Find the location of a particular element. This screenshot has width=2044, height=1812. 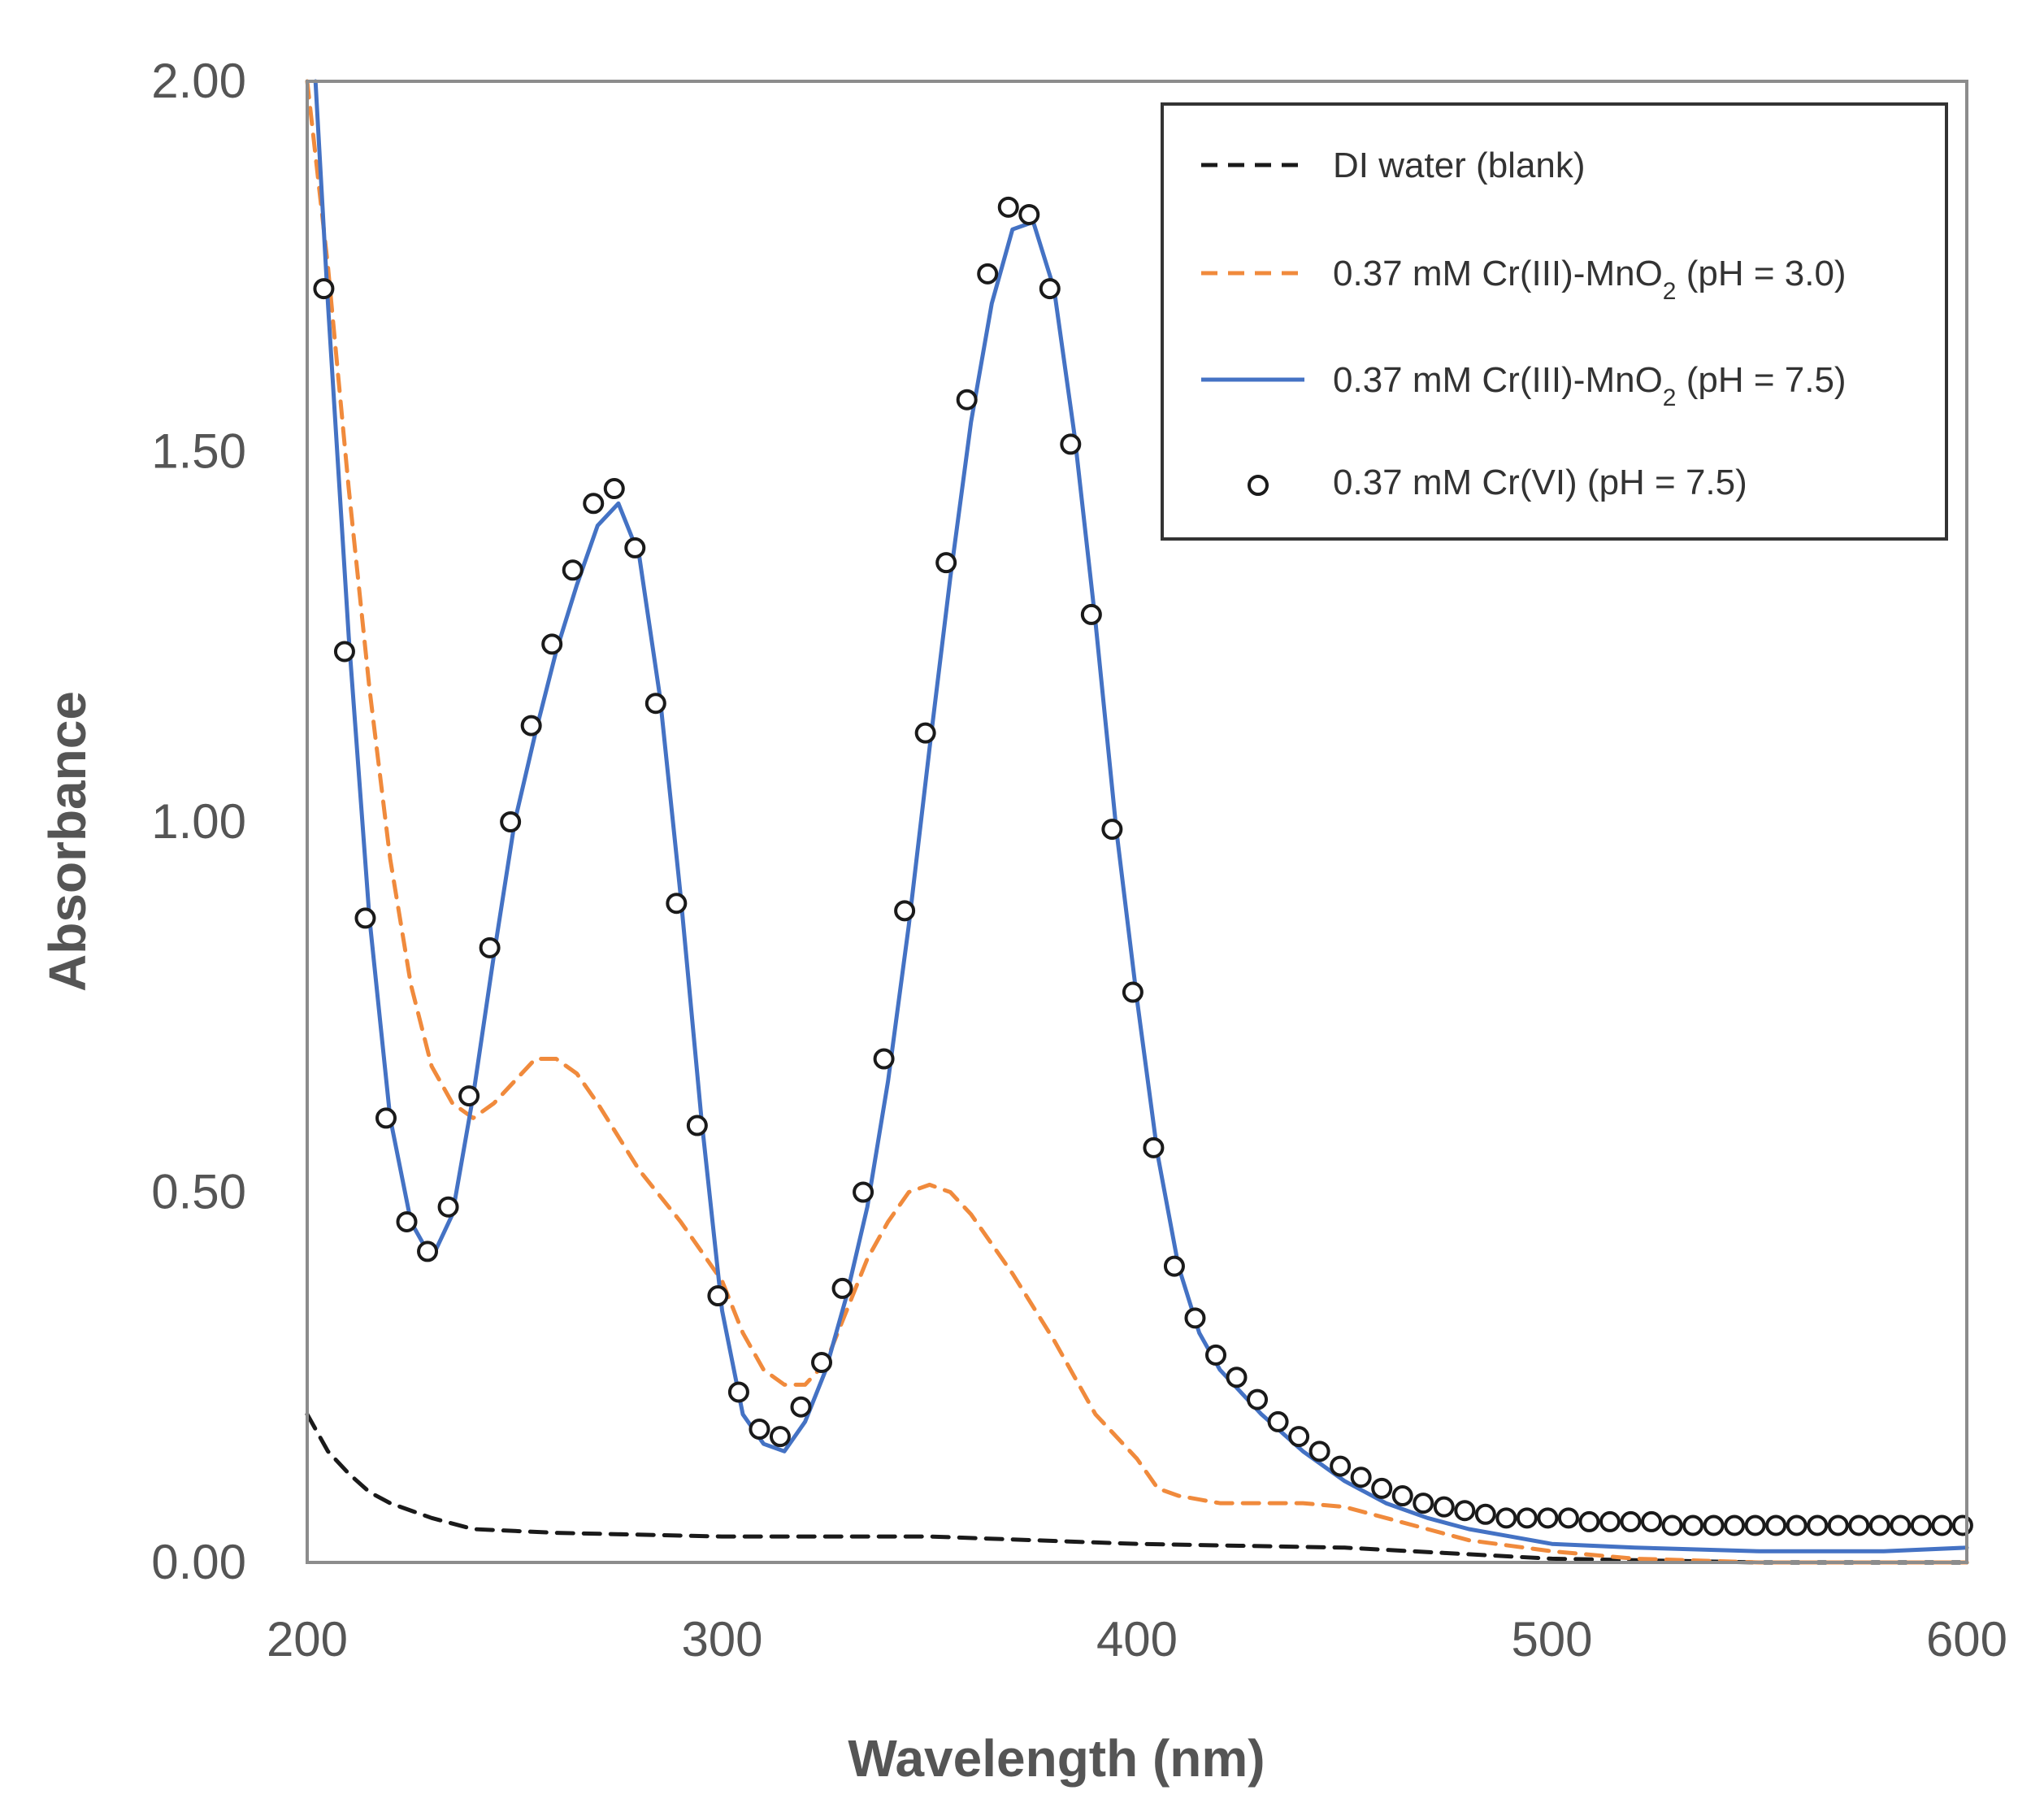

x-tick-label: 200 is located at coordinates (307, 1639).